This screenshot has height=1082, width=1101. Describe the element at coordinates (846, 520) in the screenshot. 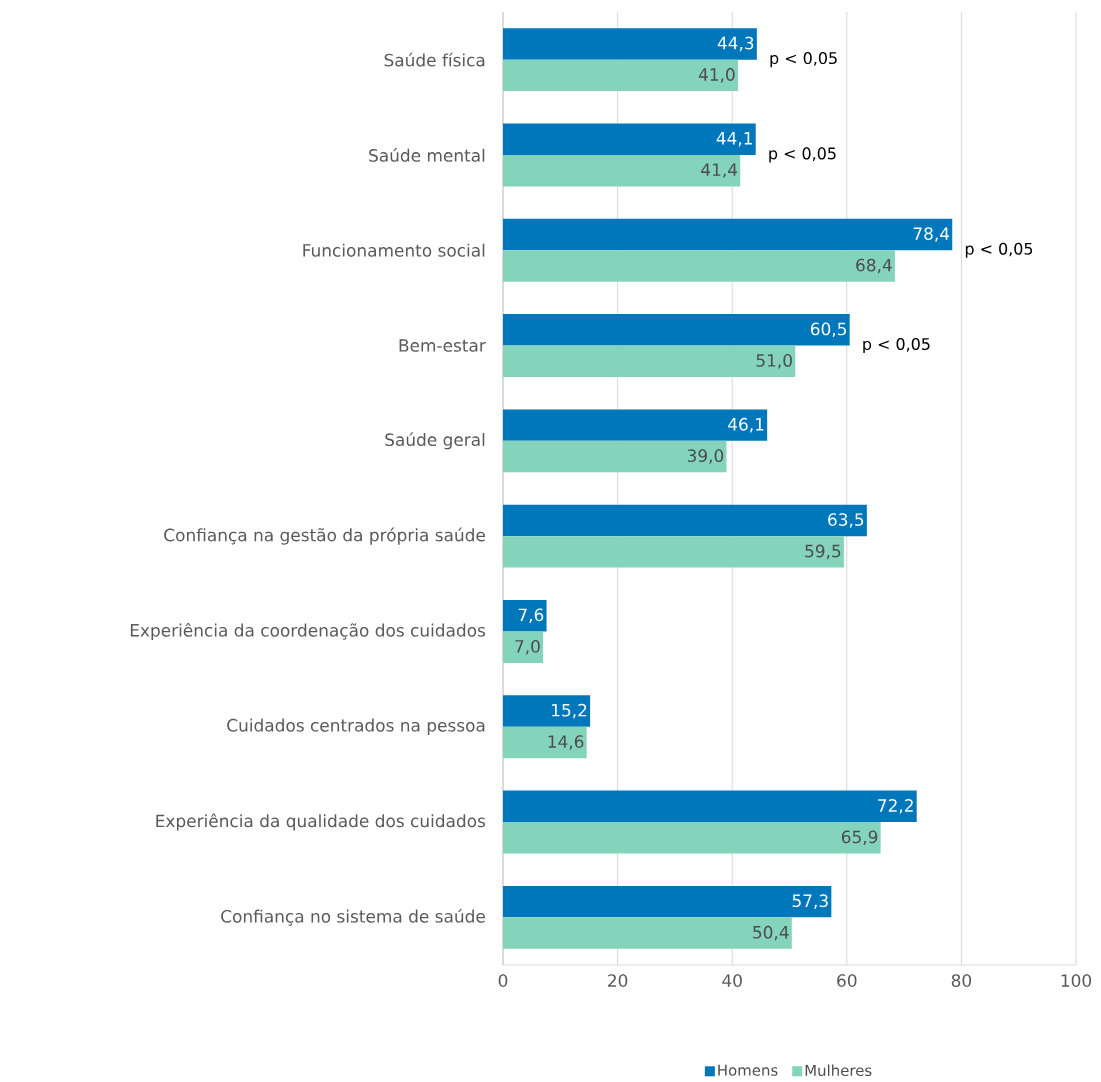

I see `data-label: 63,5` at that location.